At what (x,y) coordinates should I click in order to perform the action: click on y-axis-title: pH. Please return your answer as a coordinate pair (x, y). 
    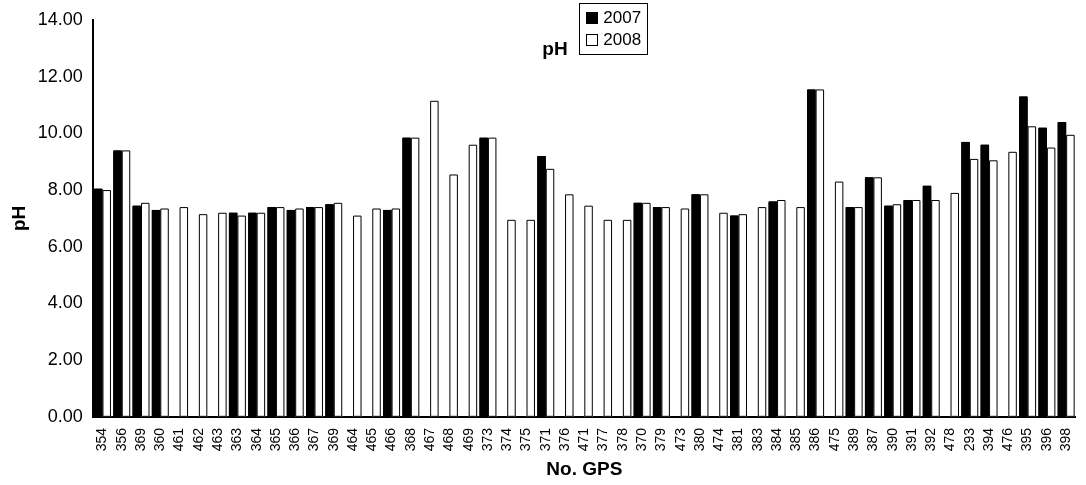
    Looking at the image, I should click on (18, 218).